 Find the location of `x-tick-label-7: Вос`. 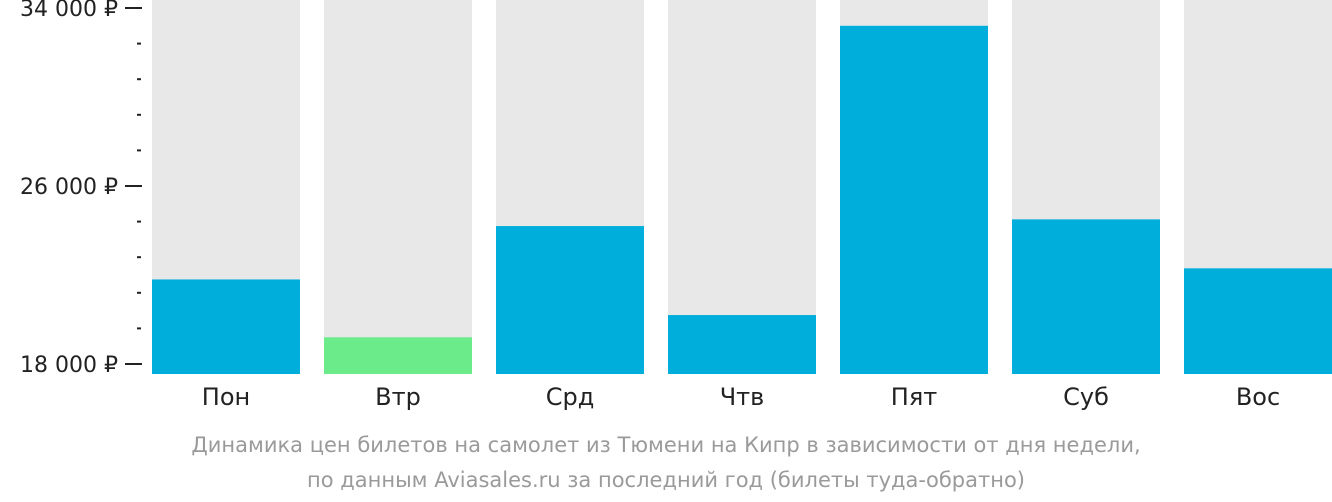

x-tick-label-7: Вос is located at coordinates (1258, 397).